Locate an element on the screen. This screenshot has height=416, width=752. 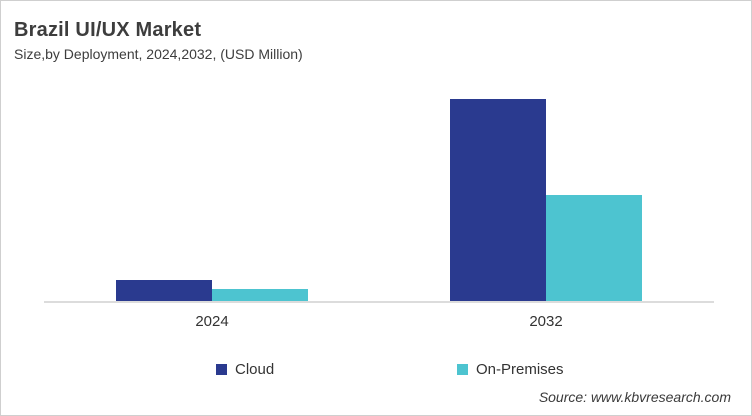
legend-label-on-premises: On-Premises is located at coordinates (520, 369).